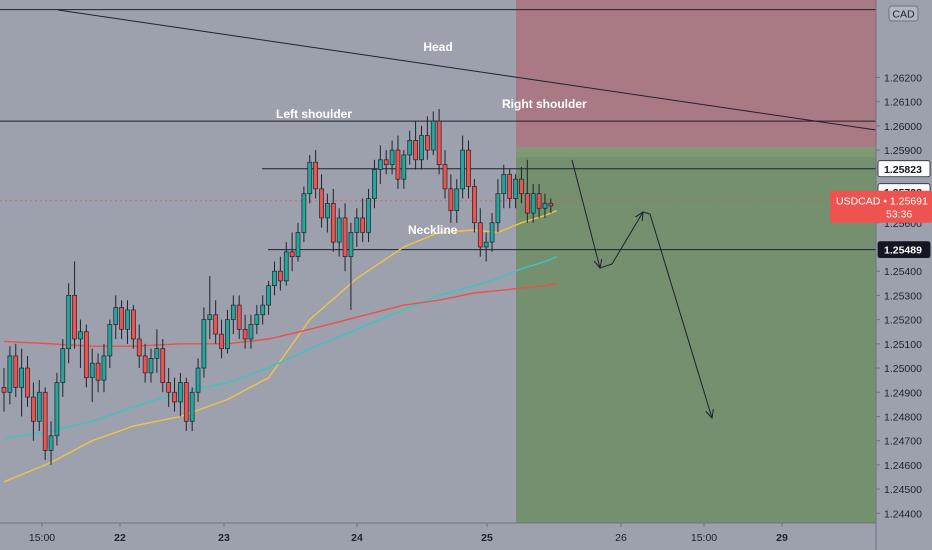  I want to click on current-price-badge, so click(881, 206).